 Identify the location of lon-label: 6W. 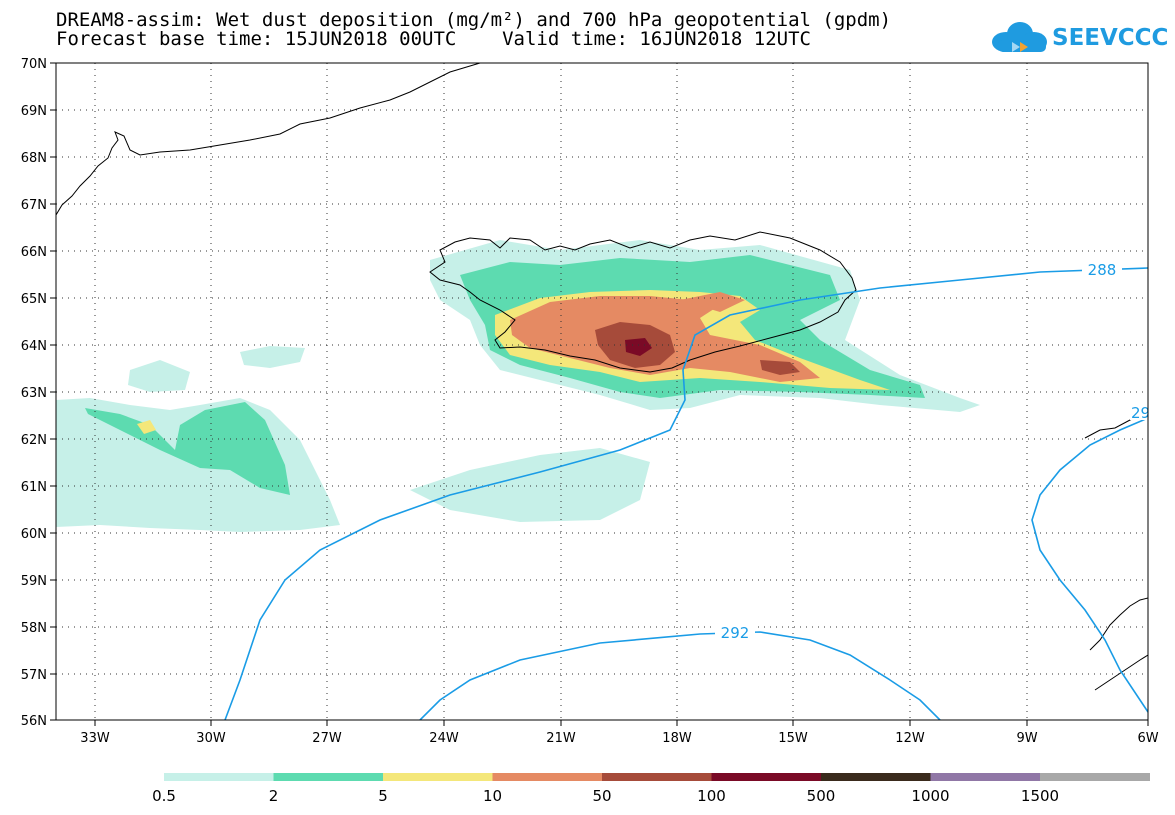
(1147, 738).